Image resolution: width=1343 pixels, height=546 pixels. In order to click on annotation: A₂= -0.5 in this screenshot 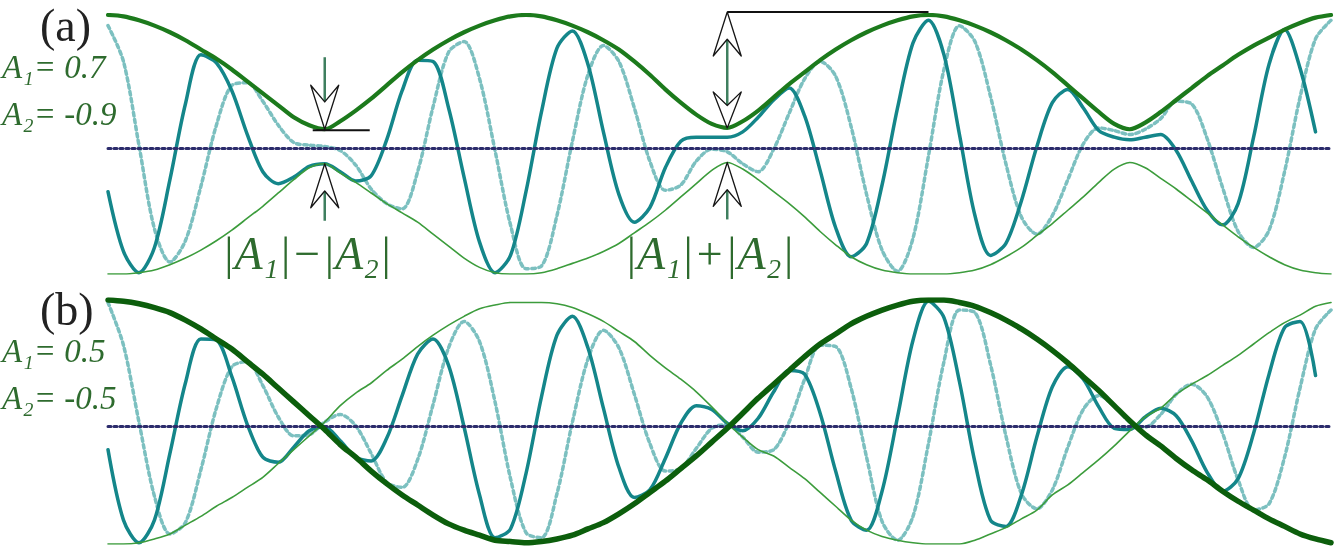, I will do `click(58, 397)`.